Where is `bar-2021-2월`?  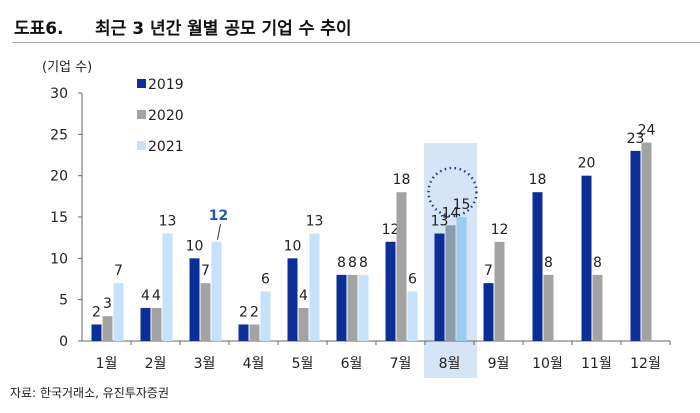
bar-2021-2월 is located at coordinates (167, 287).